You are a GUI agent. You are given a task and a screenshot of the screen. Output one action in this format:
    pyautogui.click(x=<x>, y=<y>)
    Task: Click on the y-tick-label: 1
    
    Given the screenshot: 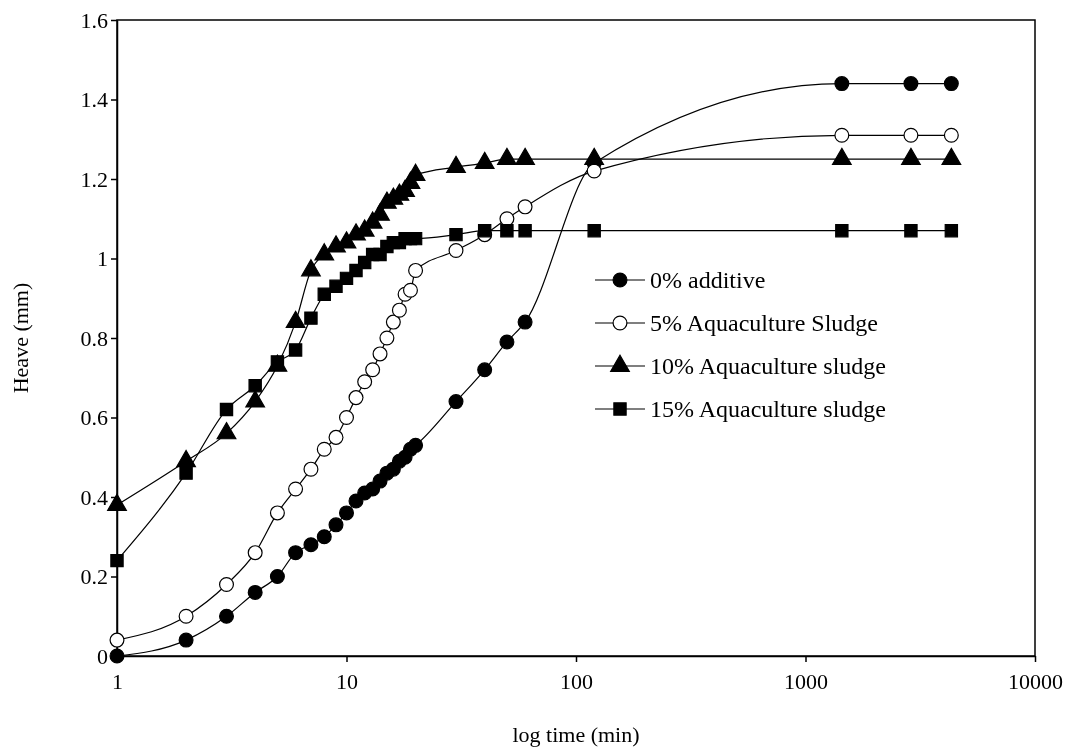 What is the action you would take?
    pyautogui.click(x=102, y=259)
    